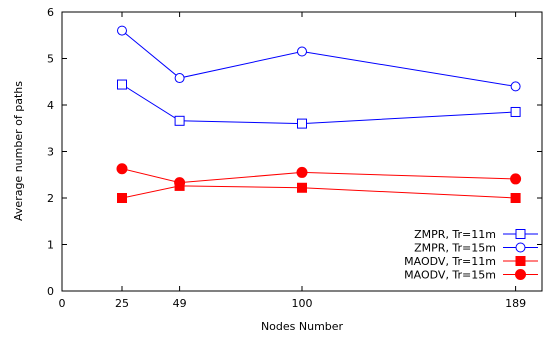  Describe the element at coordinates (302, 326) in the screenshot. I see `x-axis-label: Nodes Number` at that location.